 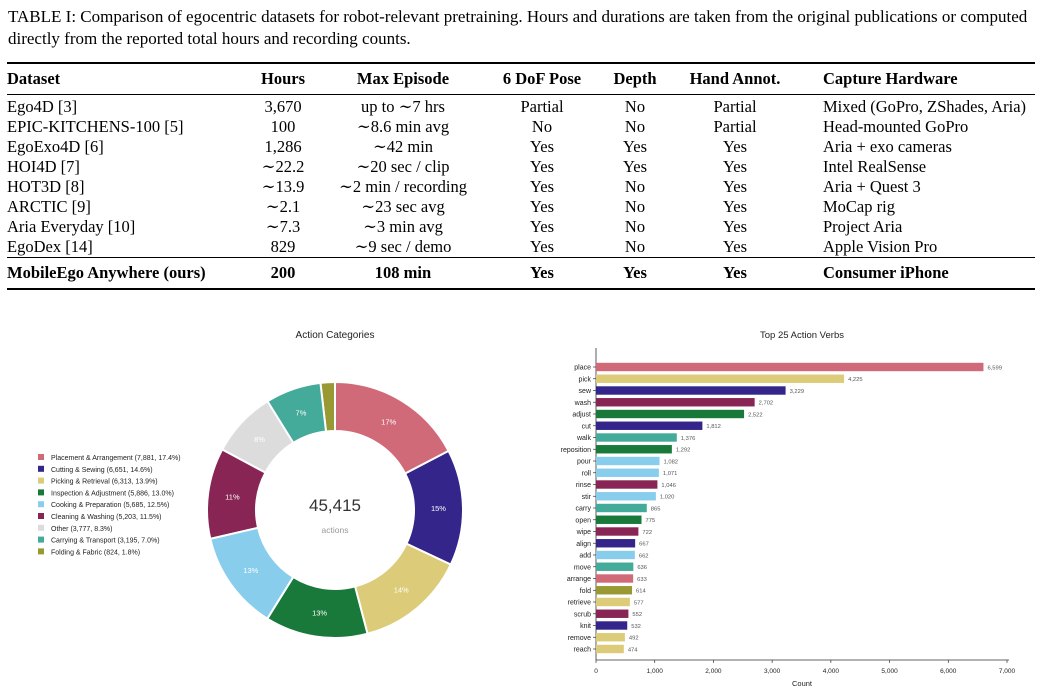 I want to click on cell-dataset: HOT3D [8], so click(x=46, y=186).